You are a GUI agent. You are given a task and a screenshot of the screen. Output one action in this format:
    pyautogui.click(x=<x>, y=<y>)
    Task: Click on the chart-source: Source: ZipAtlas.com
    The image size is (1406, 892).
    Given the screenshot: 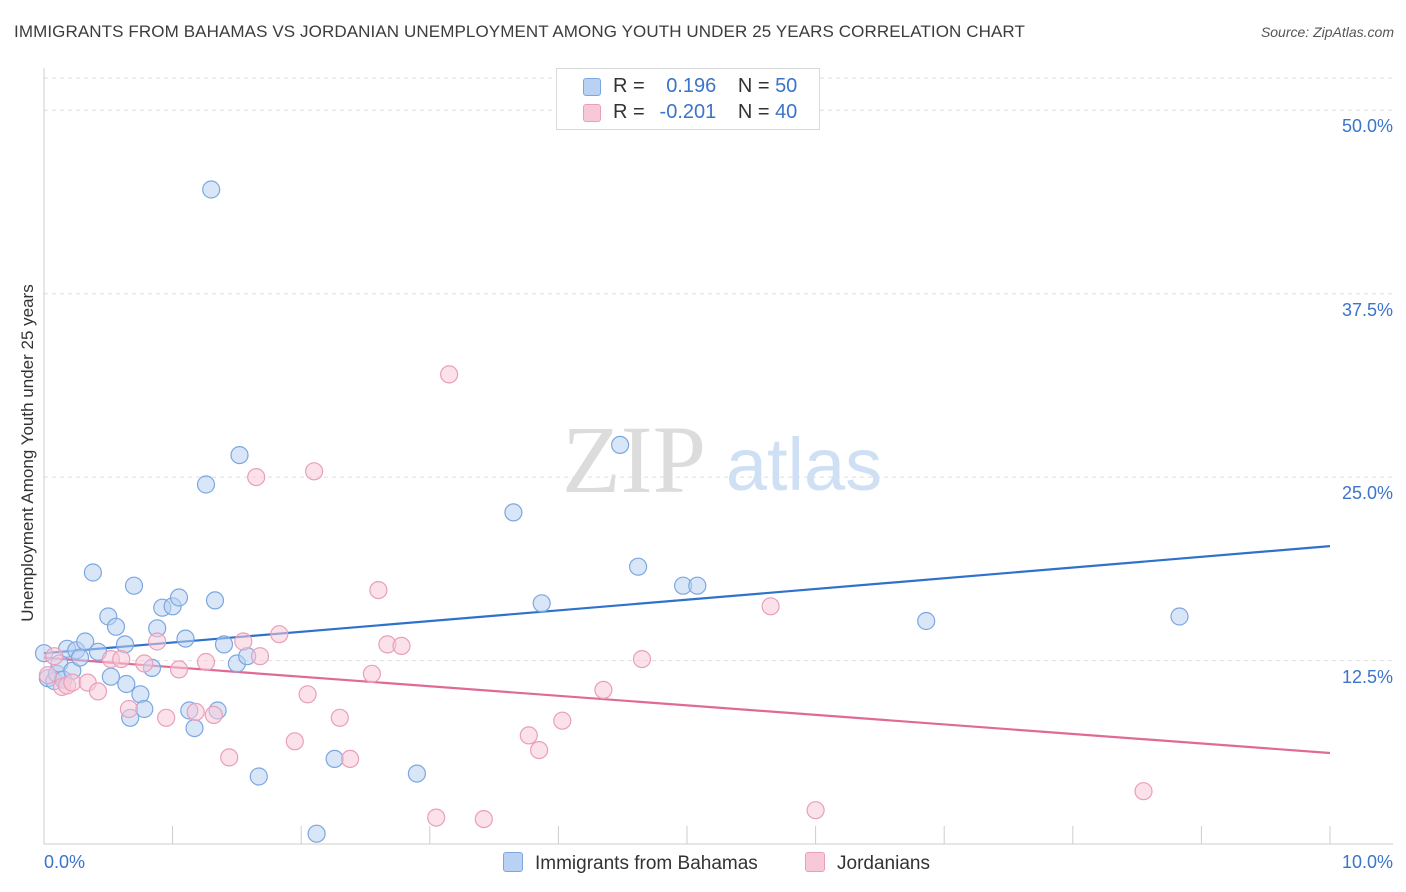 What is the action you would take?
    pyautogui.click(x=1327, y=32)
    